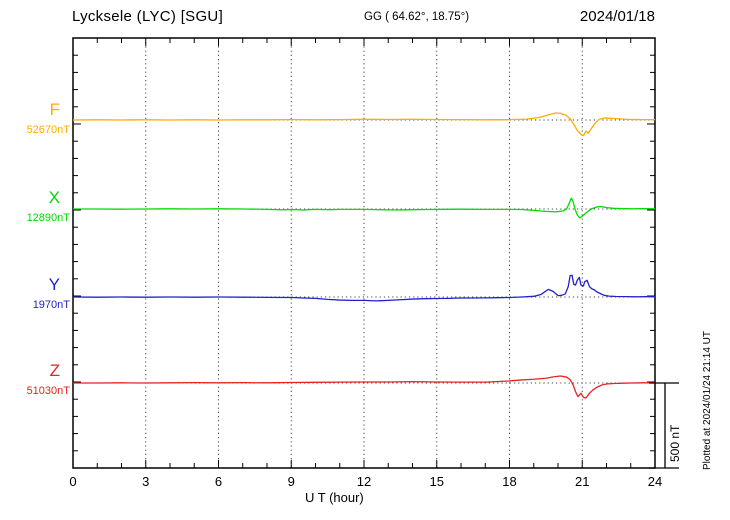 The image size is (730, 520). I want to click on x-axis-tick-labels: 0 3 6 9 12 15 18 21 24, so click(365, 482).